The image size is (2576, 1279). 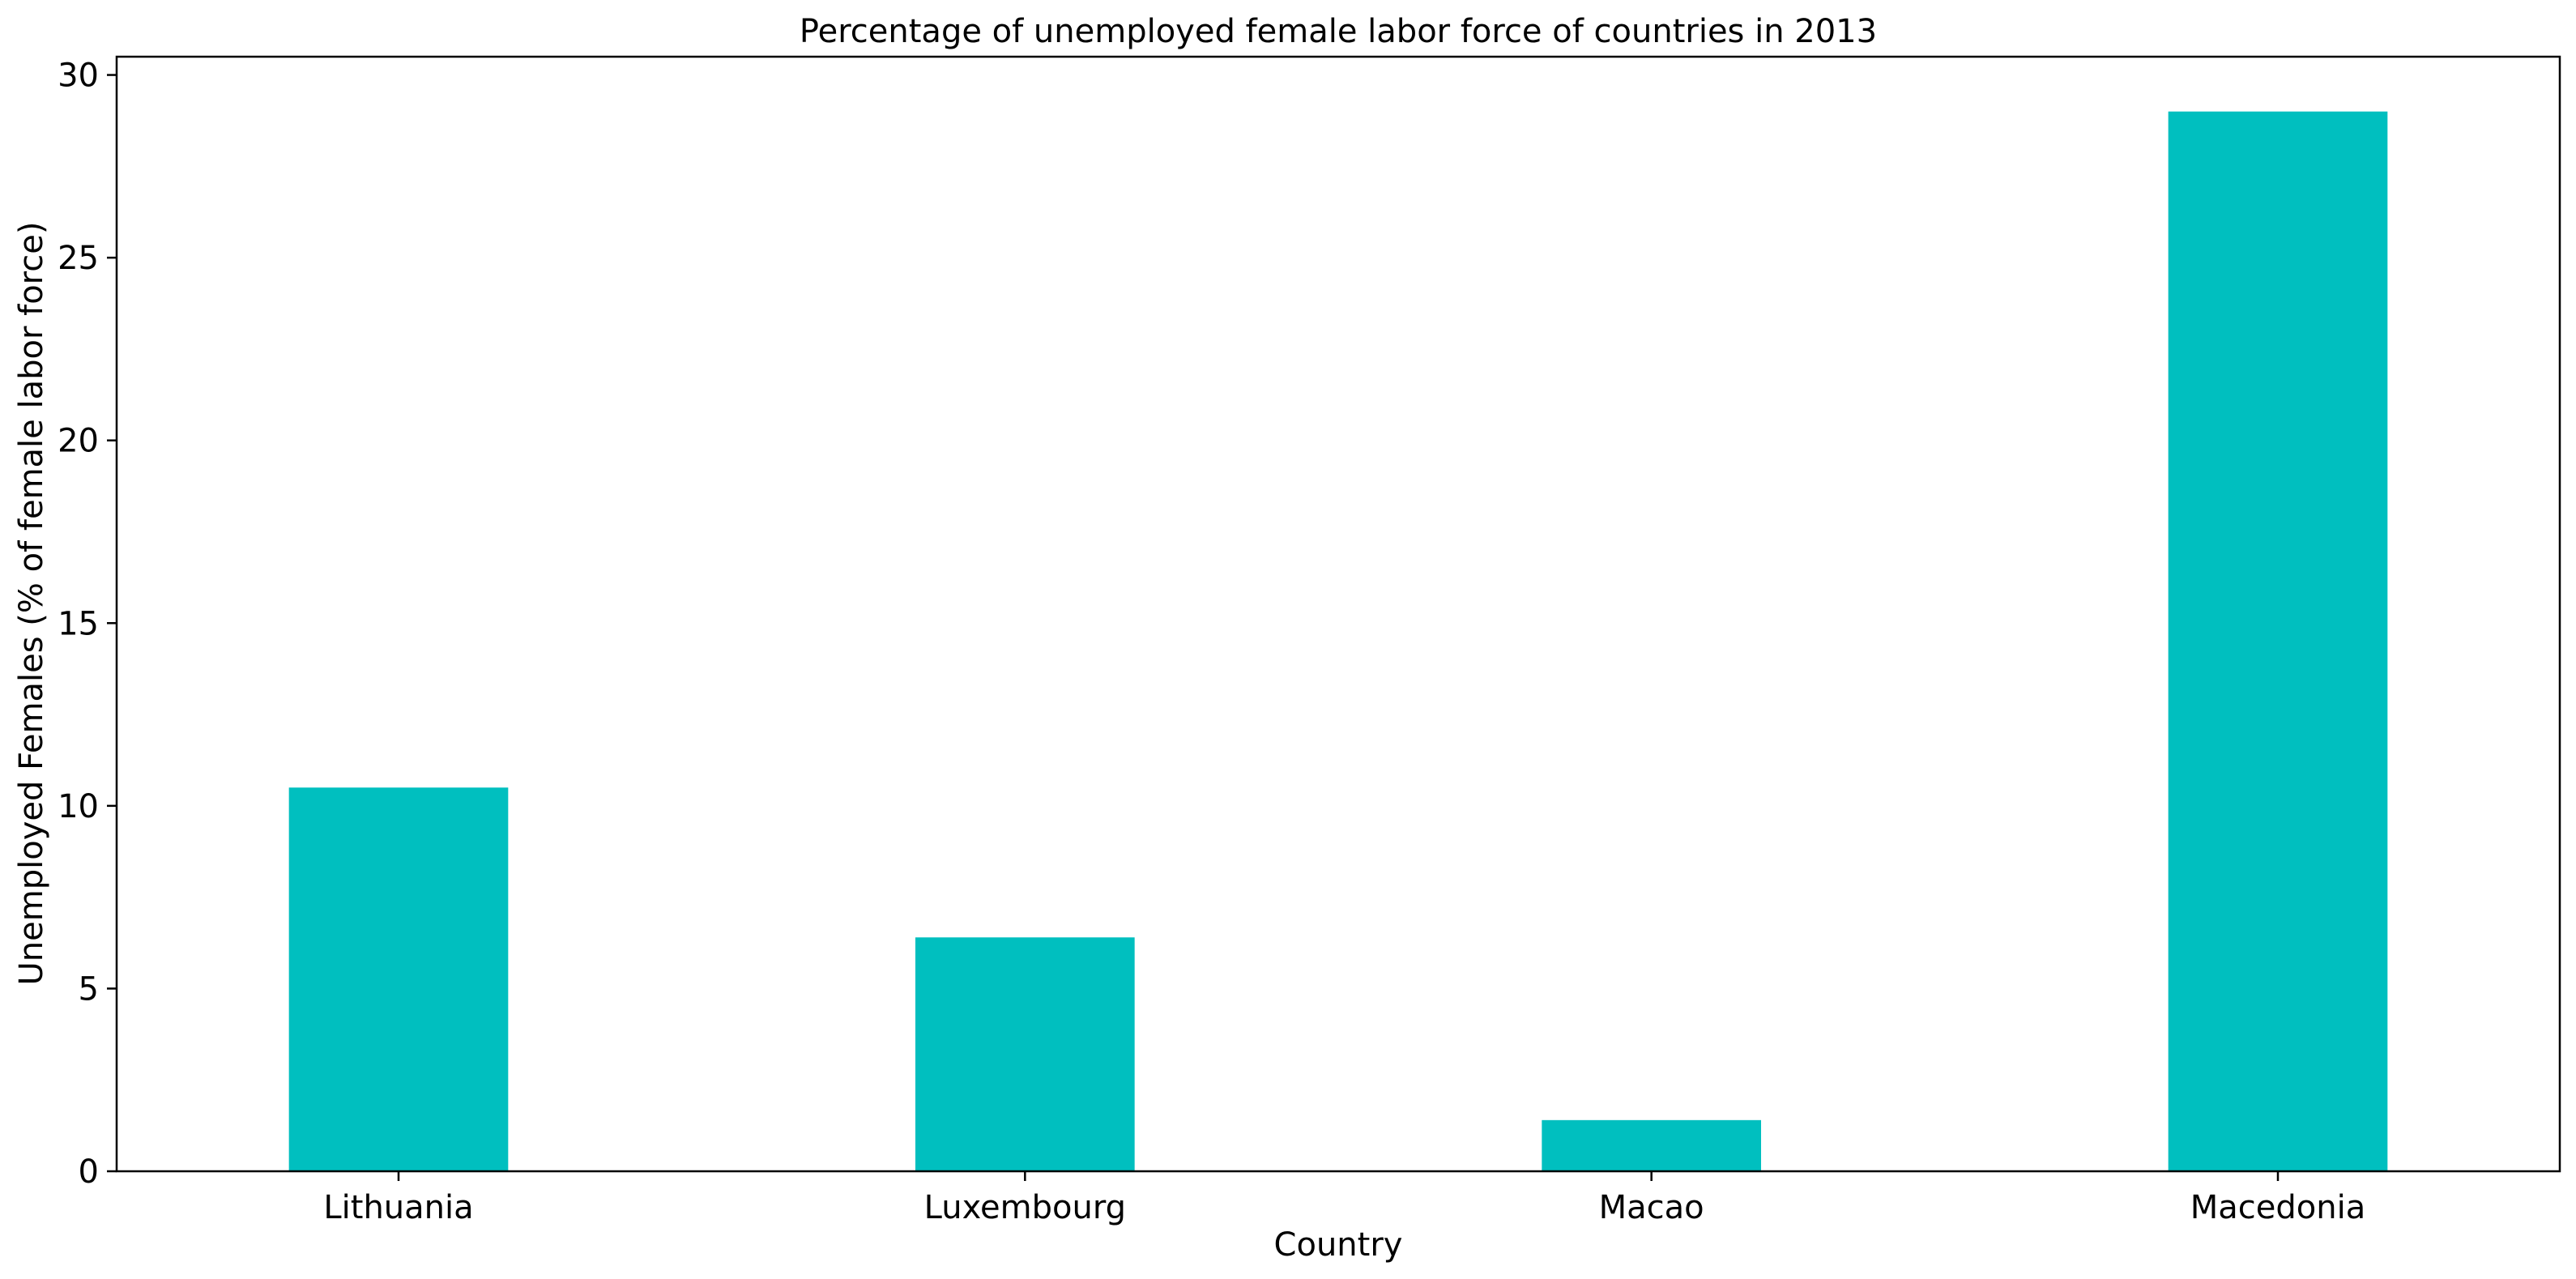 I want to click on bar-lithuania, so click(x=398, y=979).